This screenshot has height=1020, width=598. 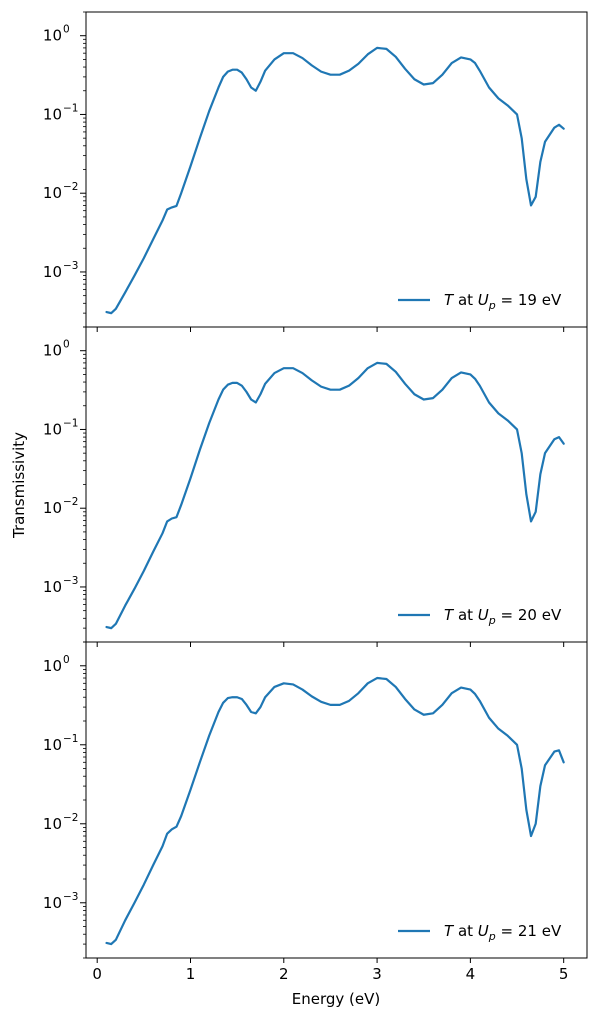 I want to click on x-tick-label: 3, so click(x=377, y=974).